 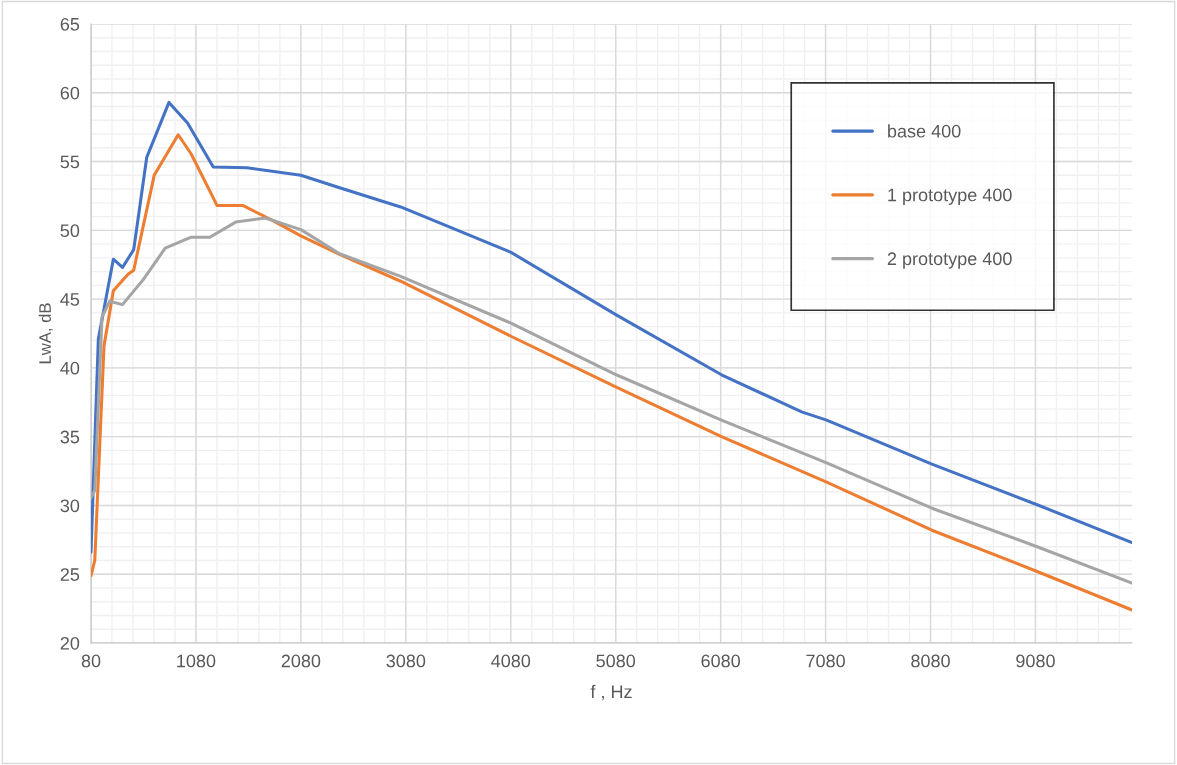 I want to click on x-tick-label: 4080, so click(x=511, y=661).